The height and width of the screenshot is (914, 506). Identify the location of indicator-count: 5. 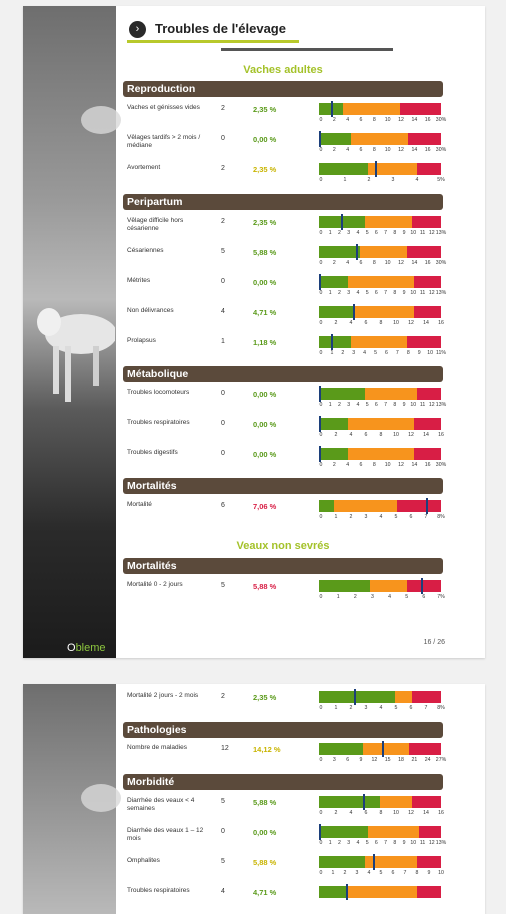
(223, 801).